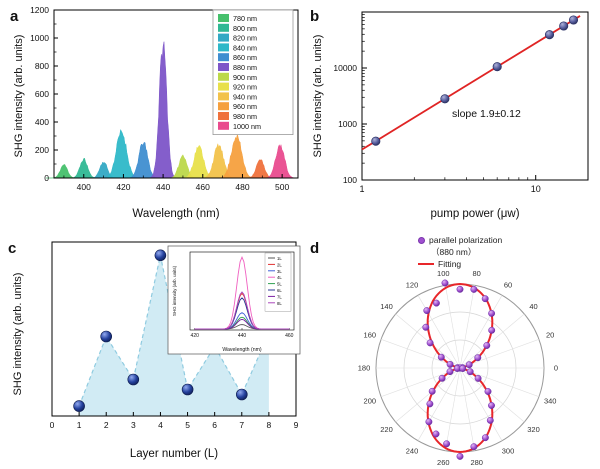 The image size is (600, 469). I want to click on svg-text: 500, so click(282, 187).